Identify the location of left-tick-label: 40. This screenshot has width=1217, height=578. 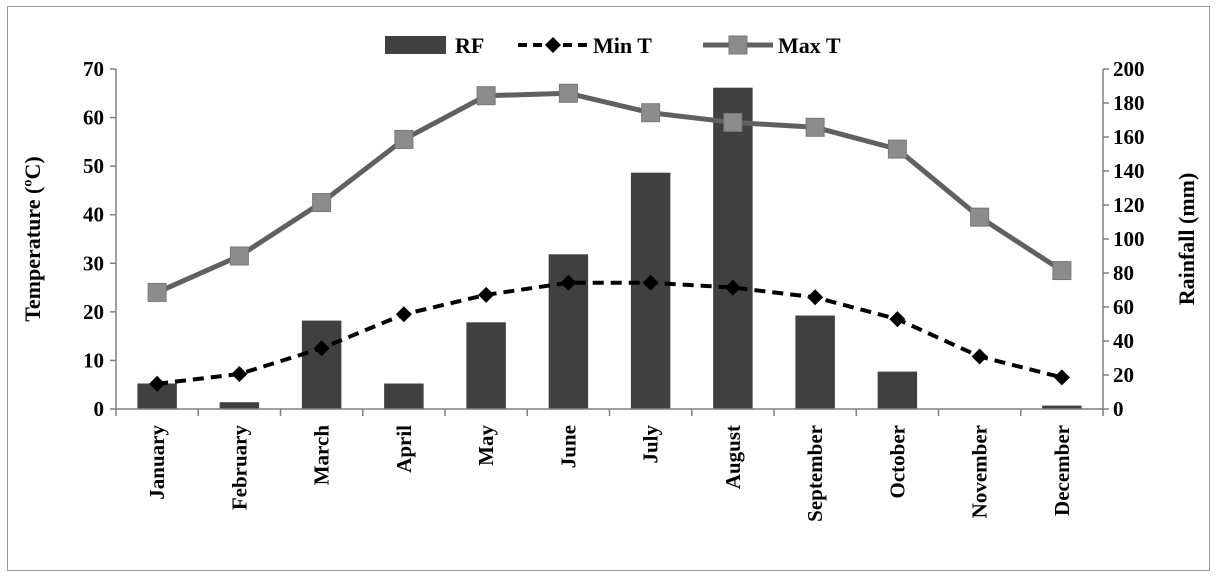
(93, 215).